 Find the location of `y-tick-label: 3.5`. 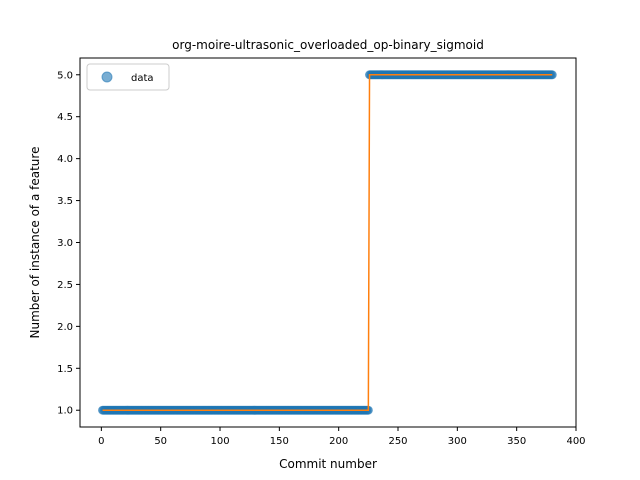

y-tick-label: 3.5 is located at coordinates (65, 201).